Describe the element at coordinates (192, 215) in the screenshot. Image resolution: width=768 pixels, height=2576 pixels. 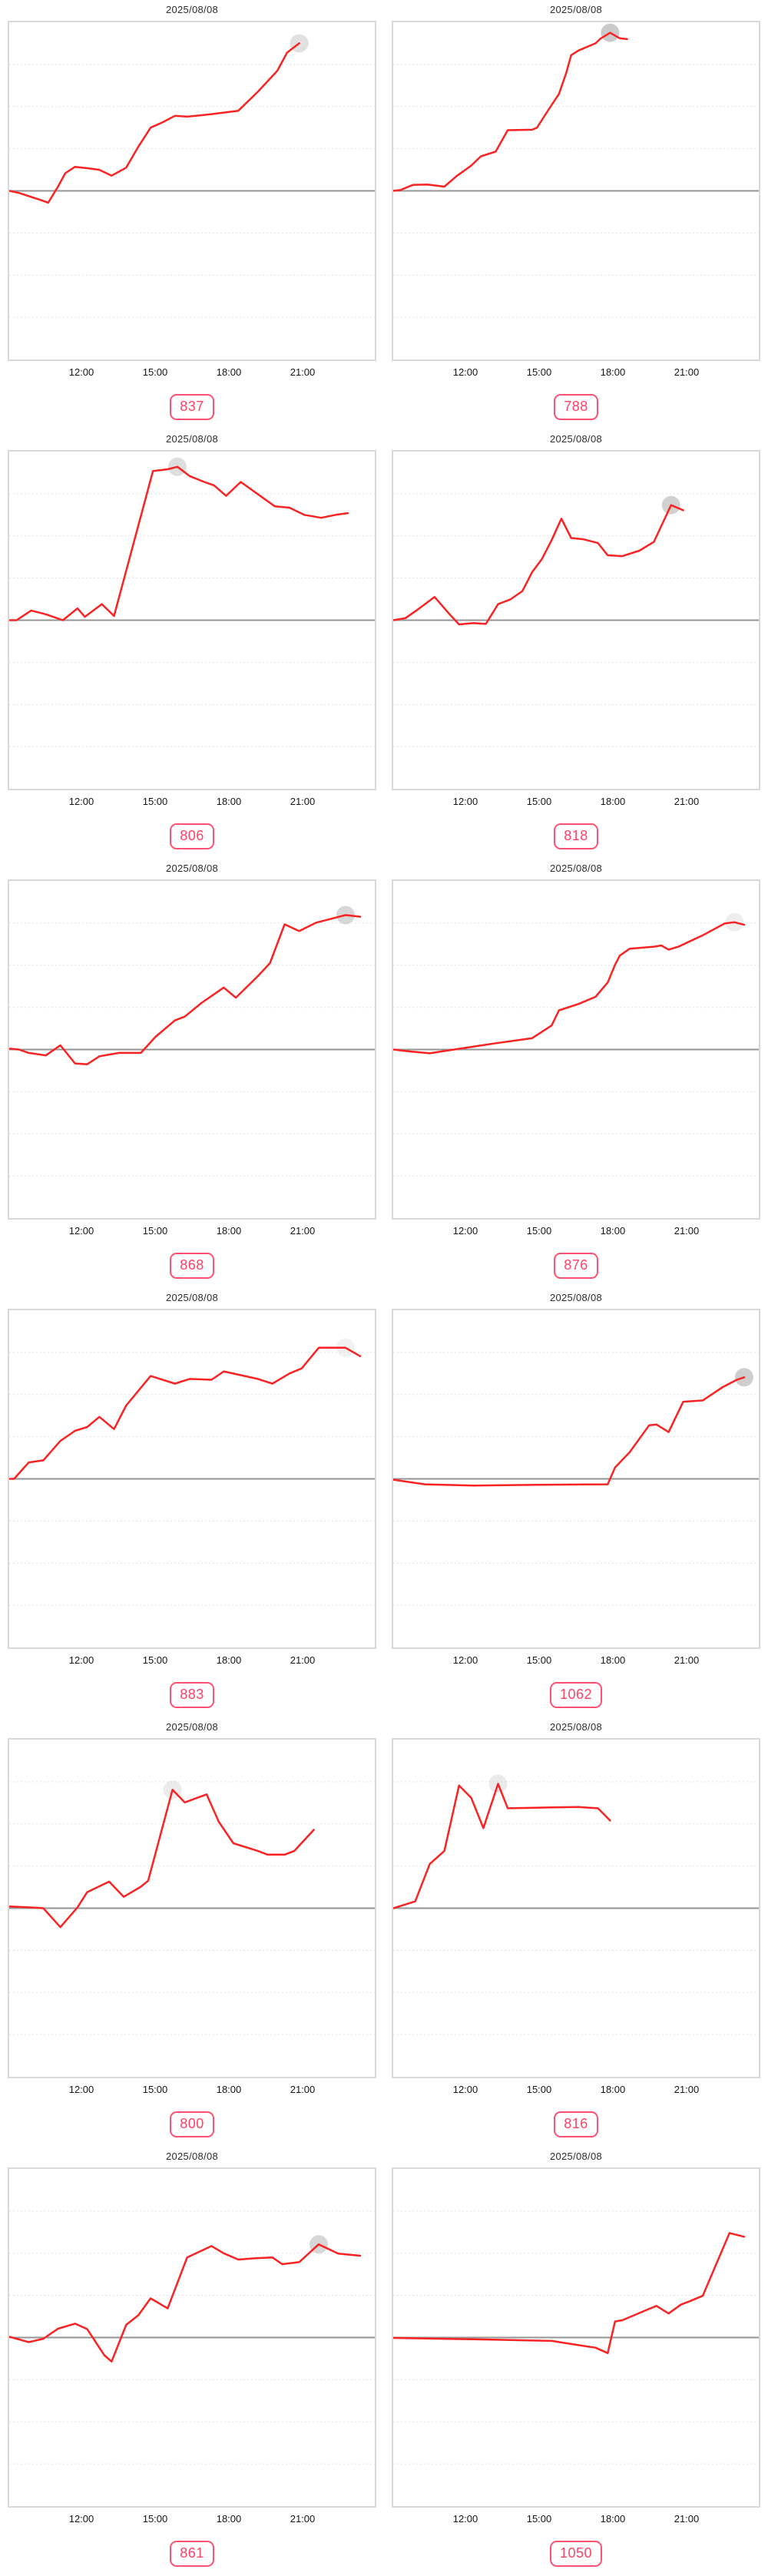
I see `chart-card: 2025/08/08 12:00 15:00 18:00 21:00 837` at that location.